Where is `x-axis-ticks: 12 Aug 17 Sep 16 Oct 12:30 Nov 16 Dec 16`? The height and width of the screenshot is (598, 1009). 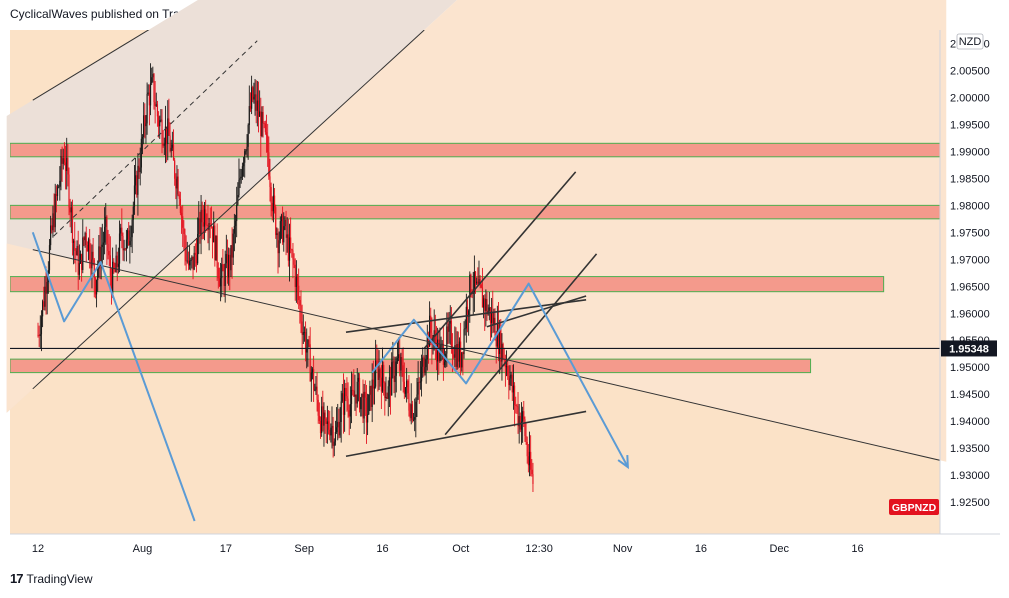
x-axis-ticks: 12 Aug 17 Sep 16 Oct 12:30 Nov 16 Dec 16 is located at coordinates (448, 549).